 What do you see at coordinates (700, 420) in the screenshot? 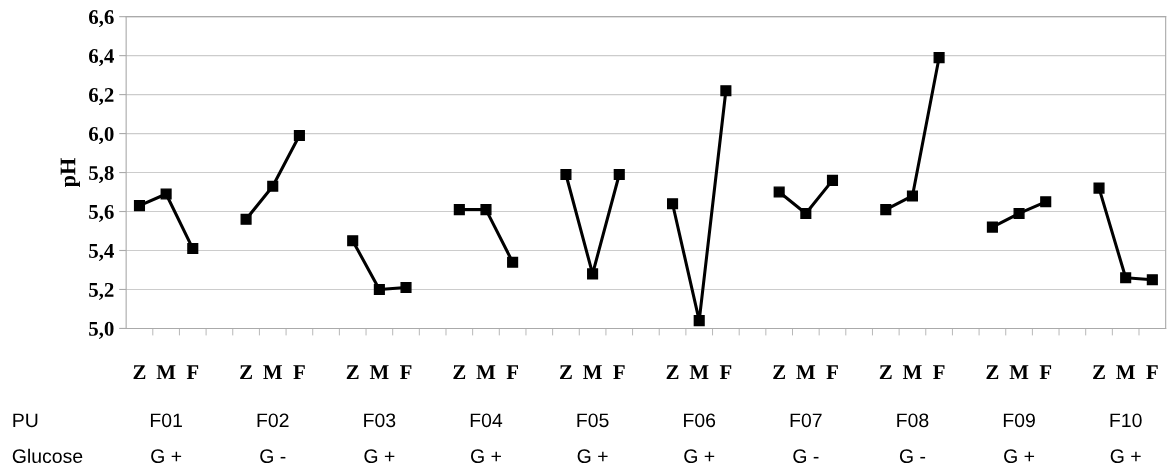
I see `text: F06` at bounding box center [700, 420].